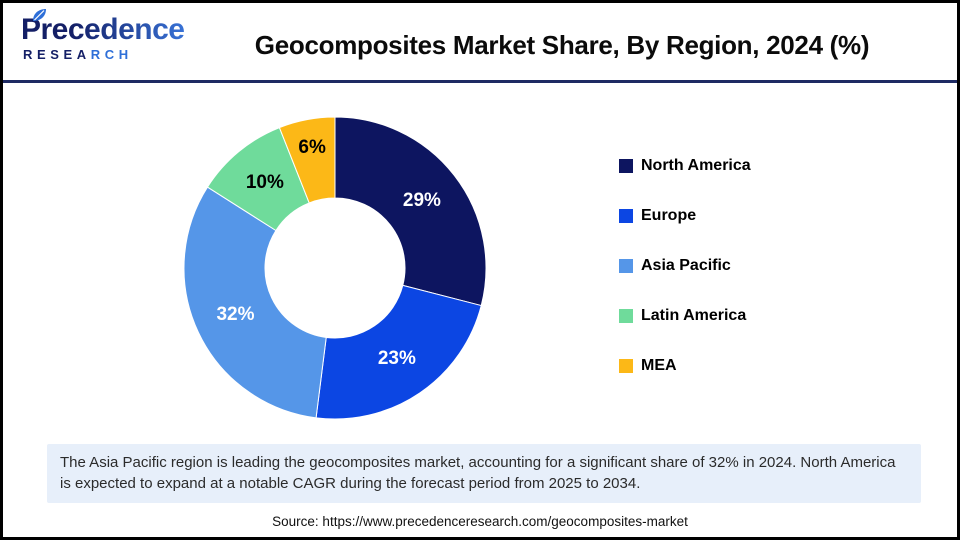  Describe the element at coordinates (312, 148) in the screenshot. I see `donut-data-label: 6%` at that location.